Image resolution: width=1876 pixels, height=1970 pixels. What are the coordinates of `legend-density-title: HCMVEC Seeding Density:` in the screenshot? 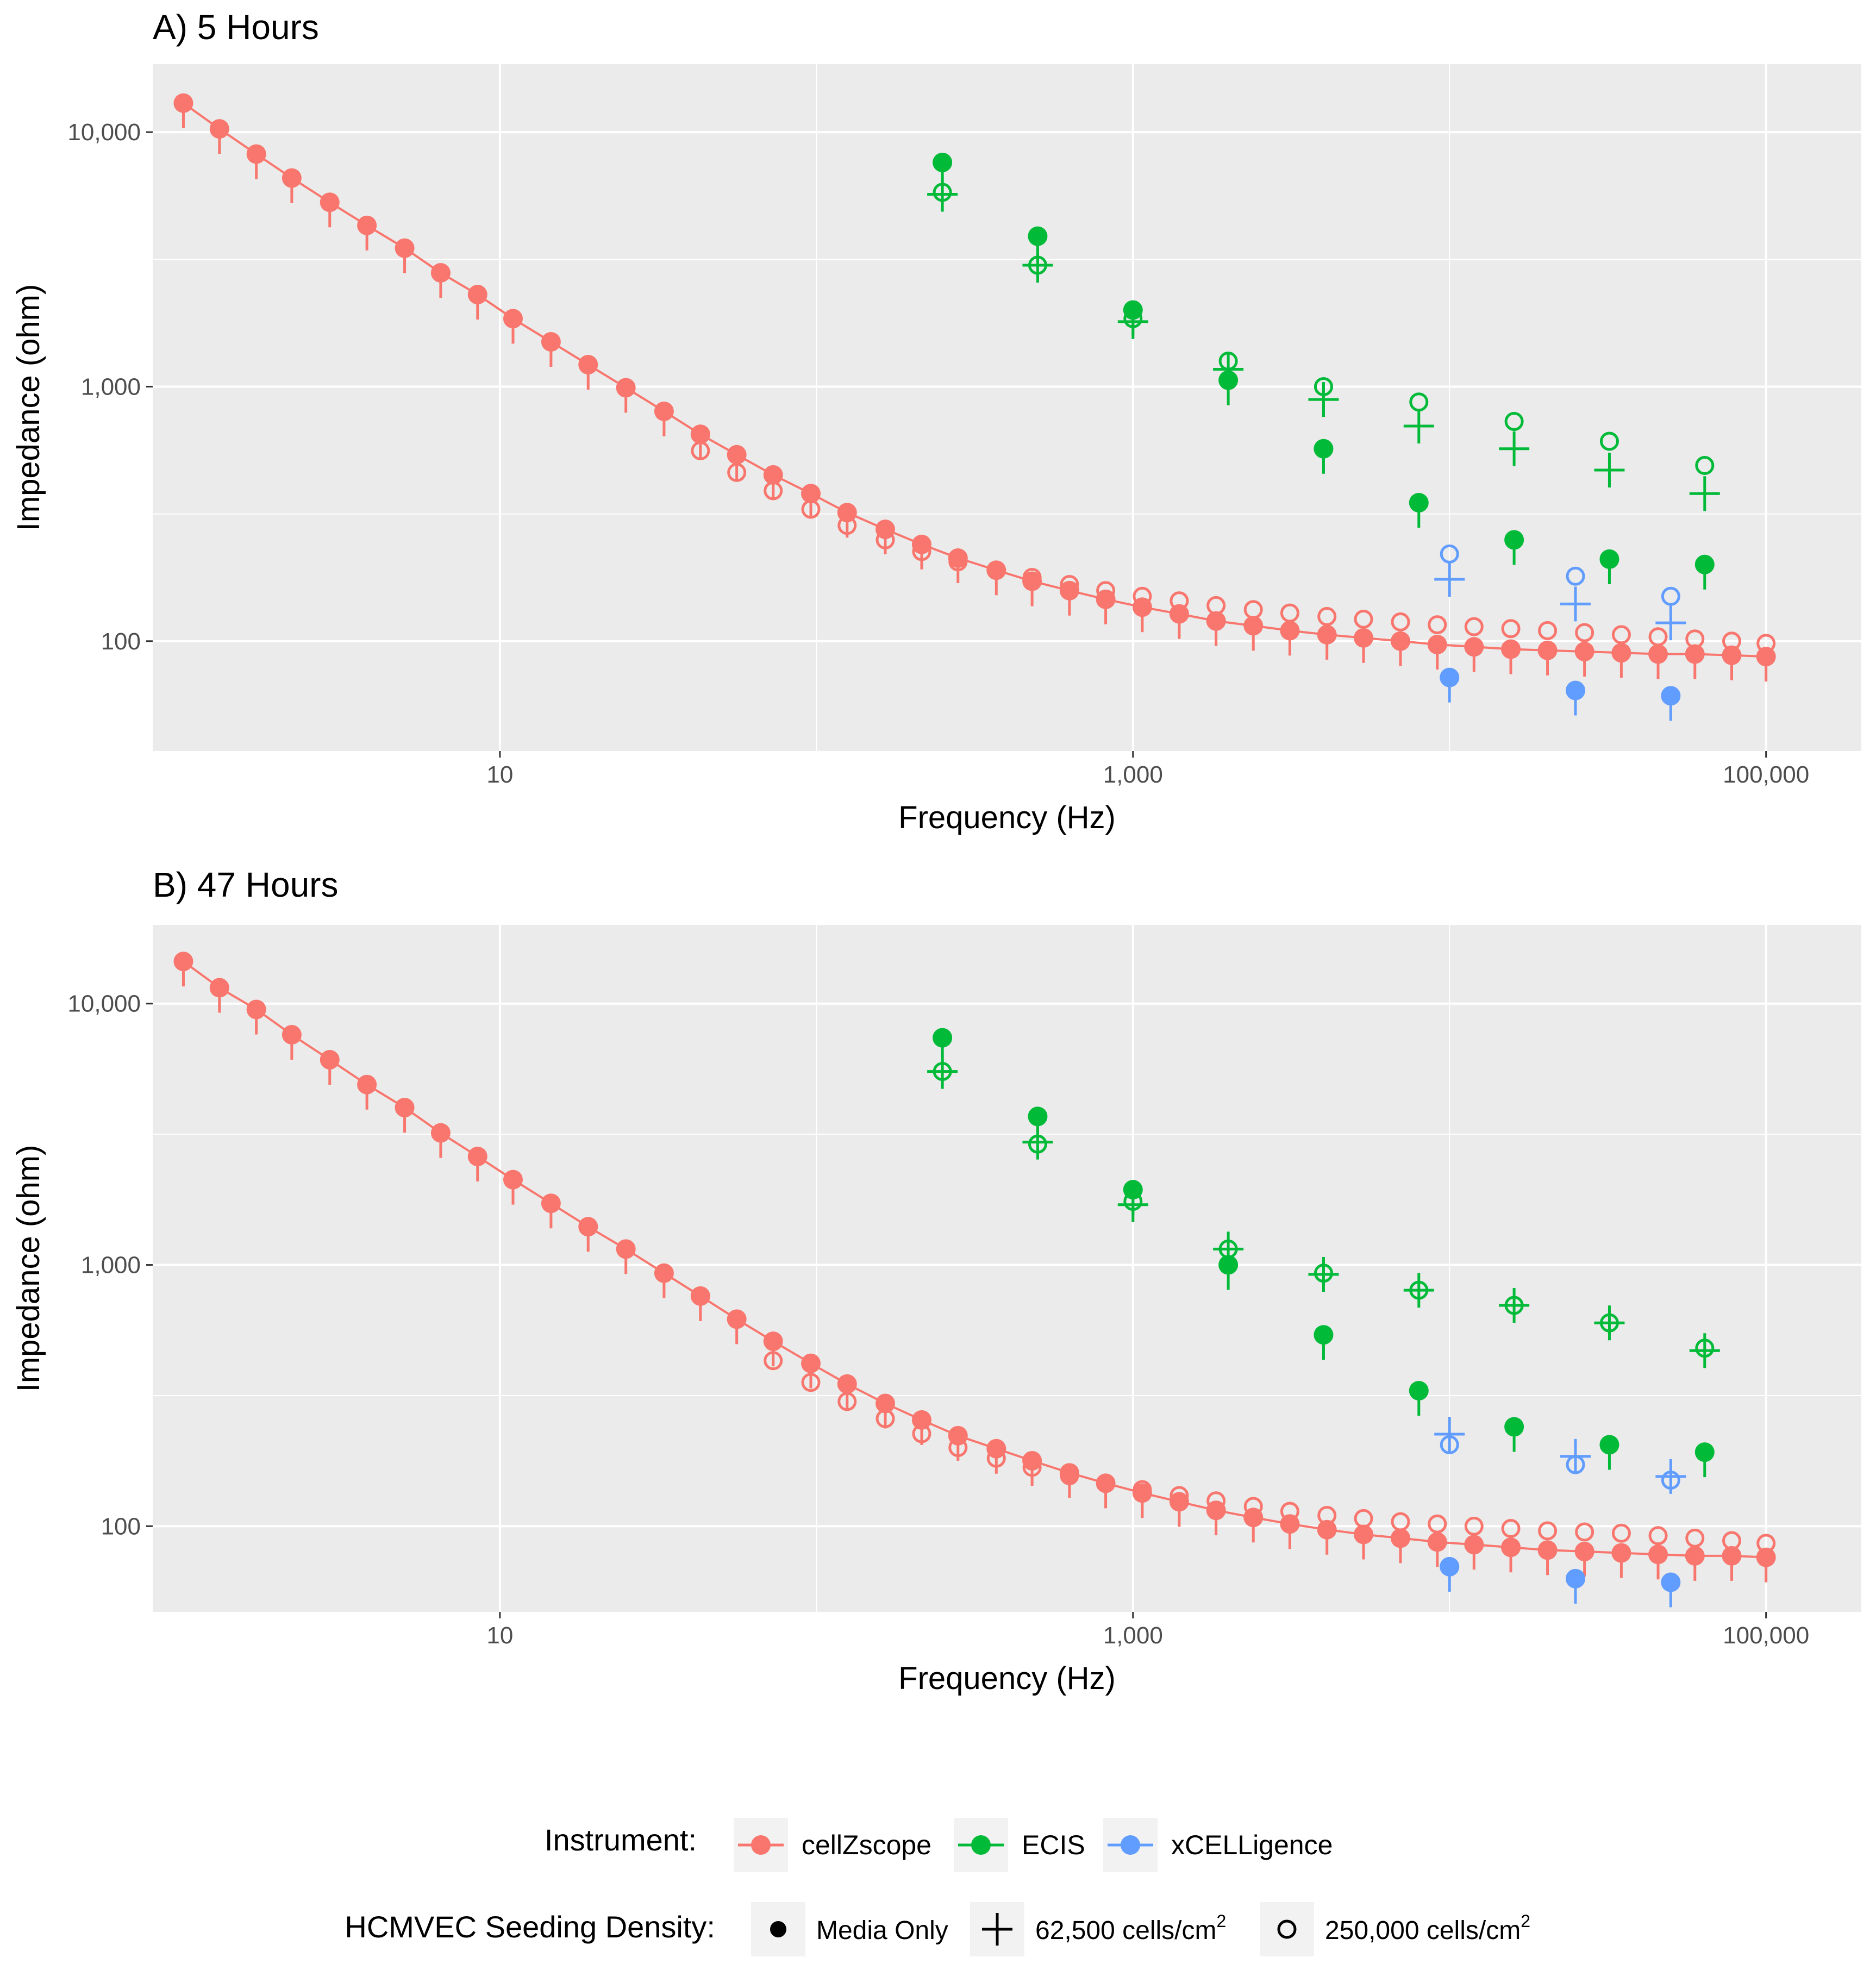 It's located at (530, 1927).